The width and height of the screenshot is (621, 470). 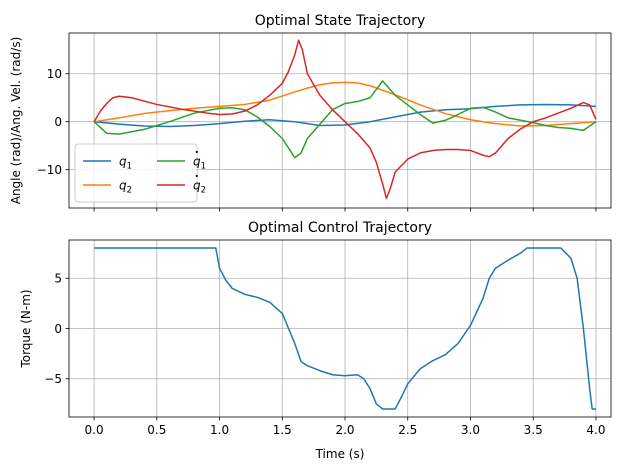 What do you see at coordinates (199, 163) in the screenshot?
I see `legend-label-q1_dot: q1` at bounding box center [199, 163].